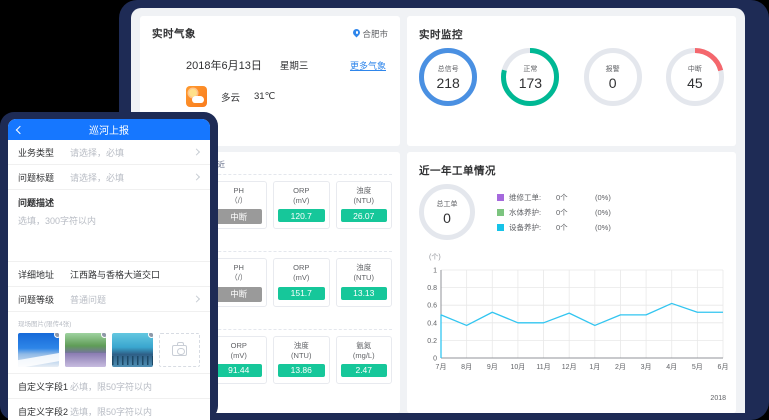 This screenshot has height=420, width=769. I want to click on more-weather-link: 更多气象, so click(367, 66).